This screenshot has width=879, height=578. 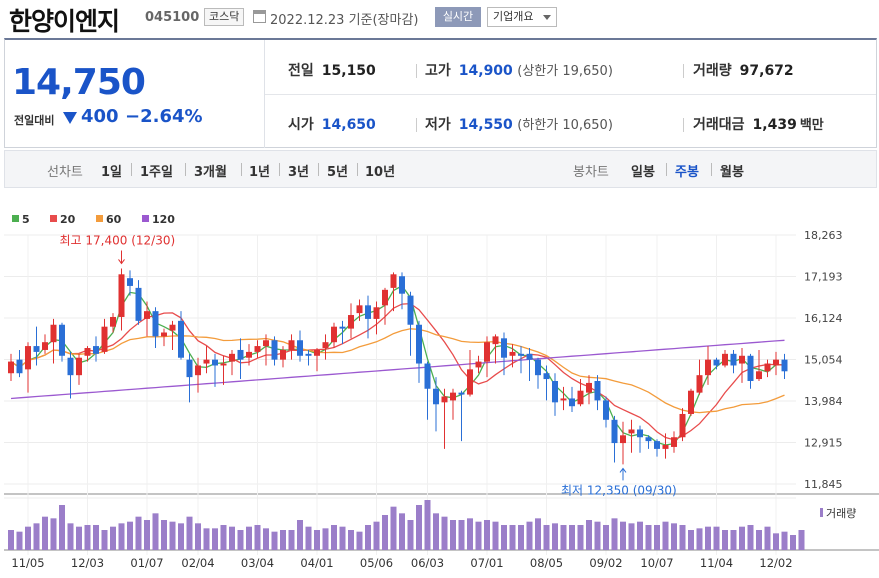 What do you see at coordinates (485, 71) in the screenshot?
I see `high-value: 14,900` at bounding box center [485, 71].